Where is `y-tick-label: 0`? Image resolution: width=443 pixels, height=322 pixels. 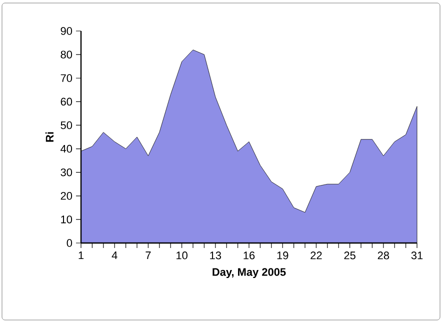 y-tick-label: 0 is located at coordinates (69, 243).